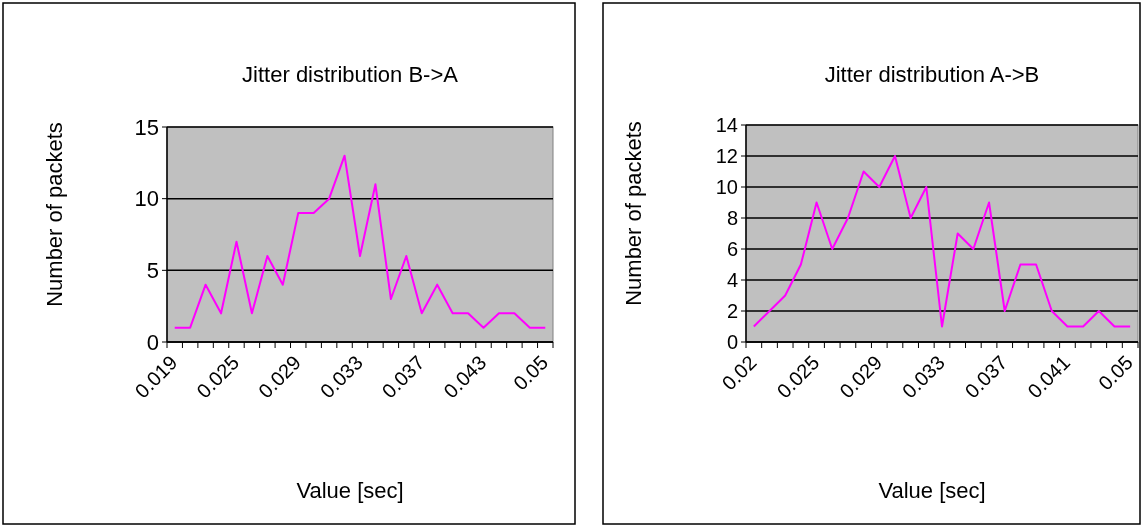  I want to click on y-tick-label: 8, so click(732, 218).